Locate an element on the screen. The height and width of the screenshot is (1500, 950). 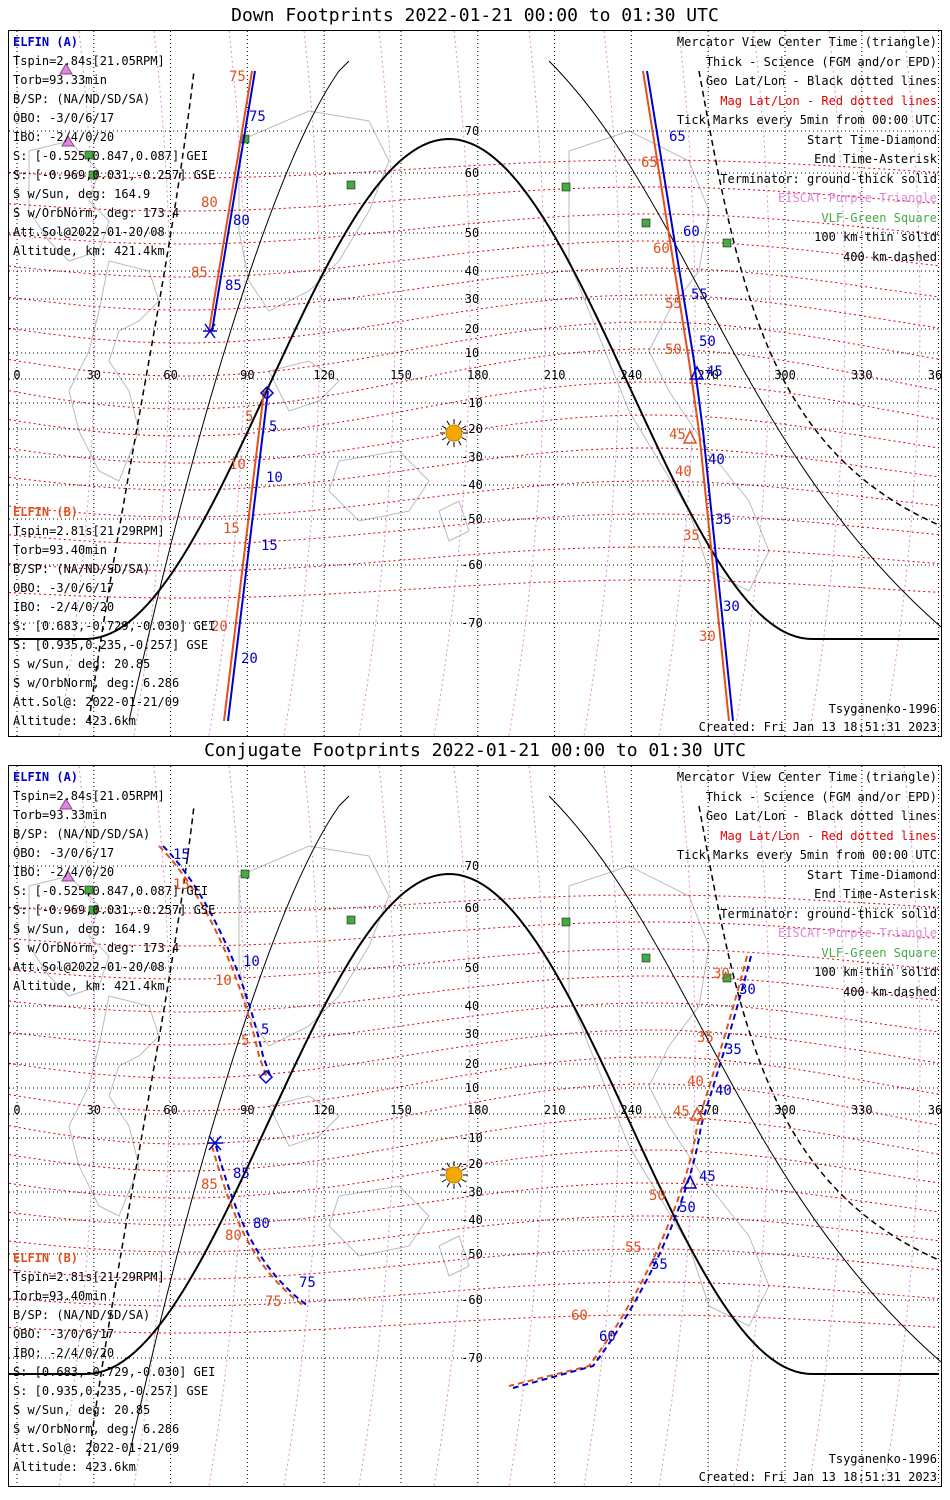
sat-info-line: IBO: -2/4/0/20 is located at coordinates (64, 1353).